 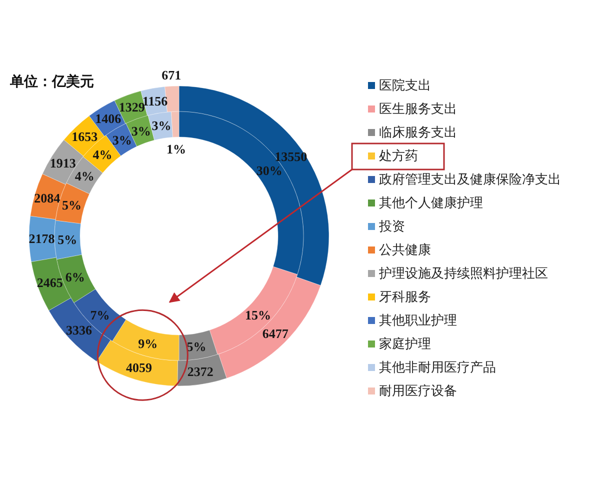 What do you see at coordinates (405, 297) in the screenshot?
I see `legend-label: 牙科服务` at bounding box center [405, 297].